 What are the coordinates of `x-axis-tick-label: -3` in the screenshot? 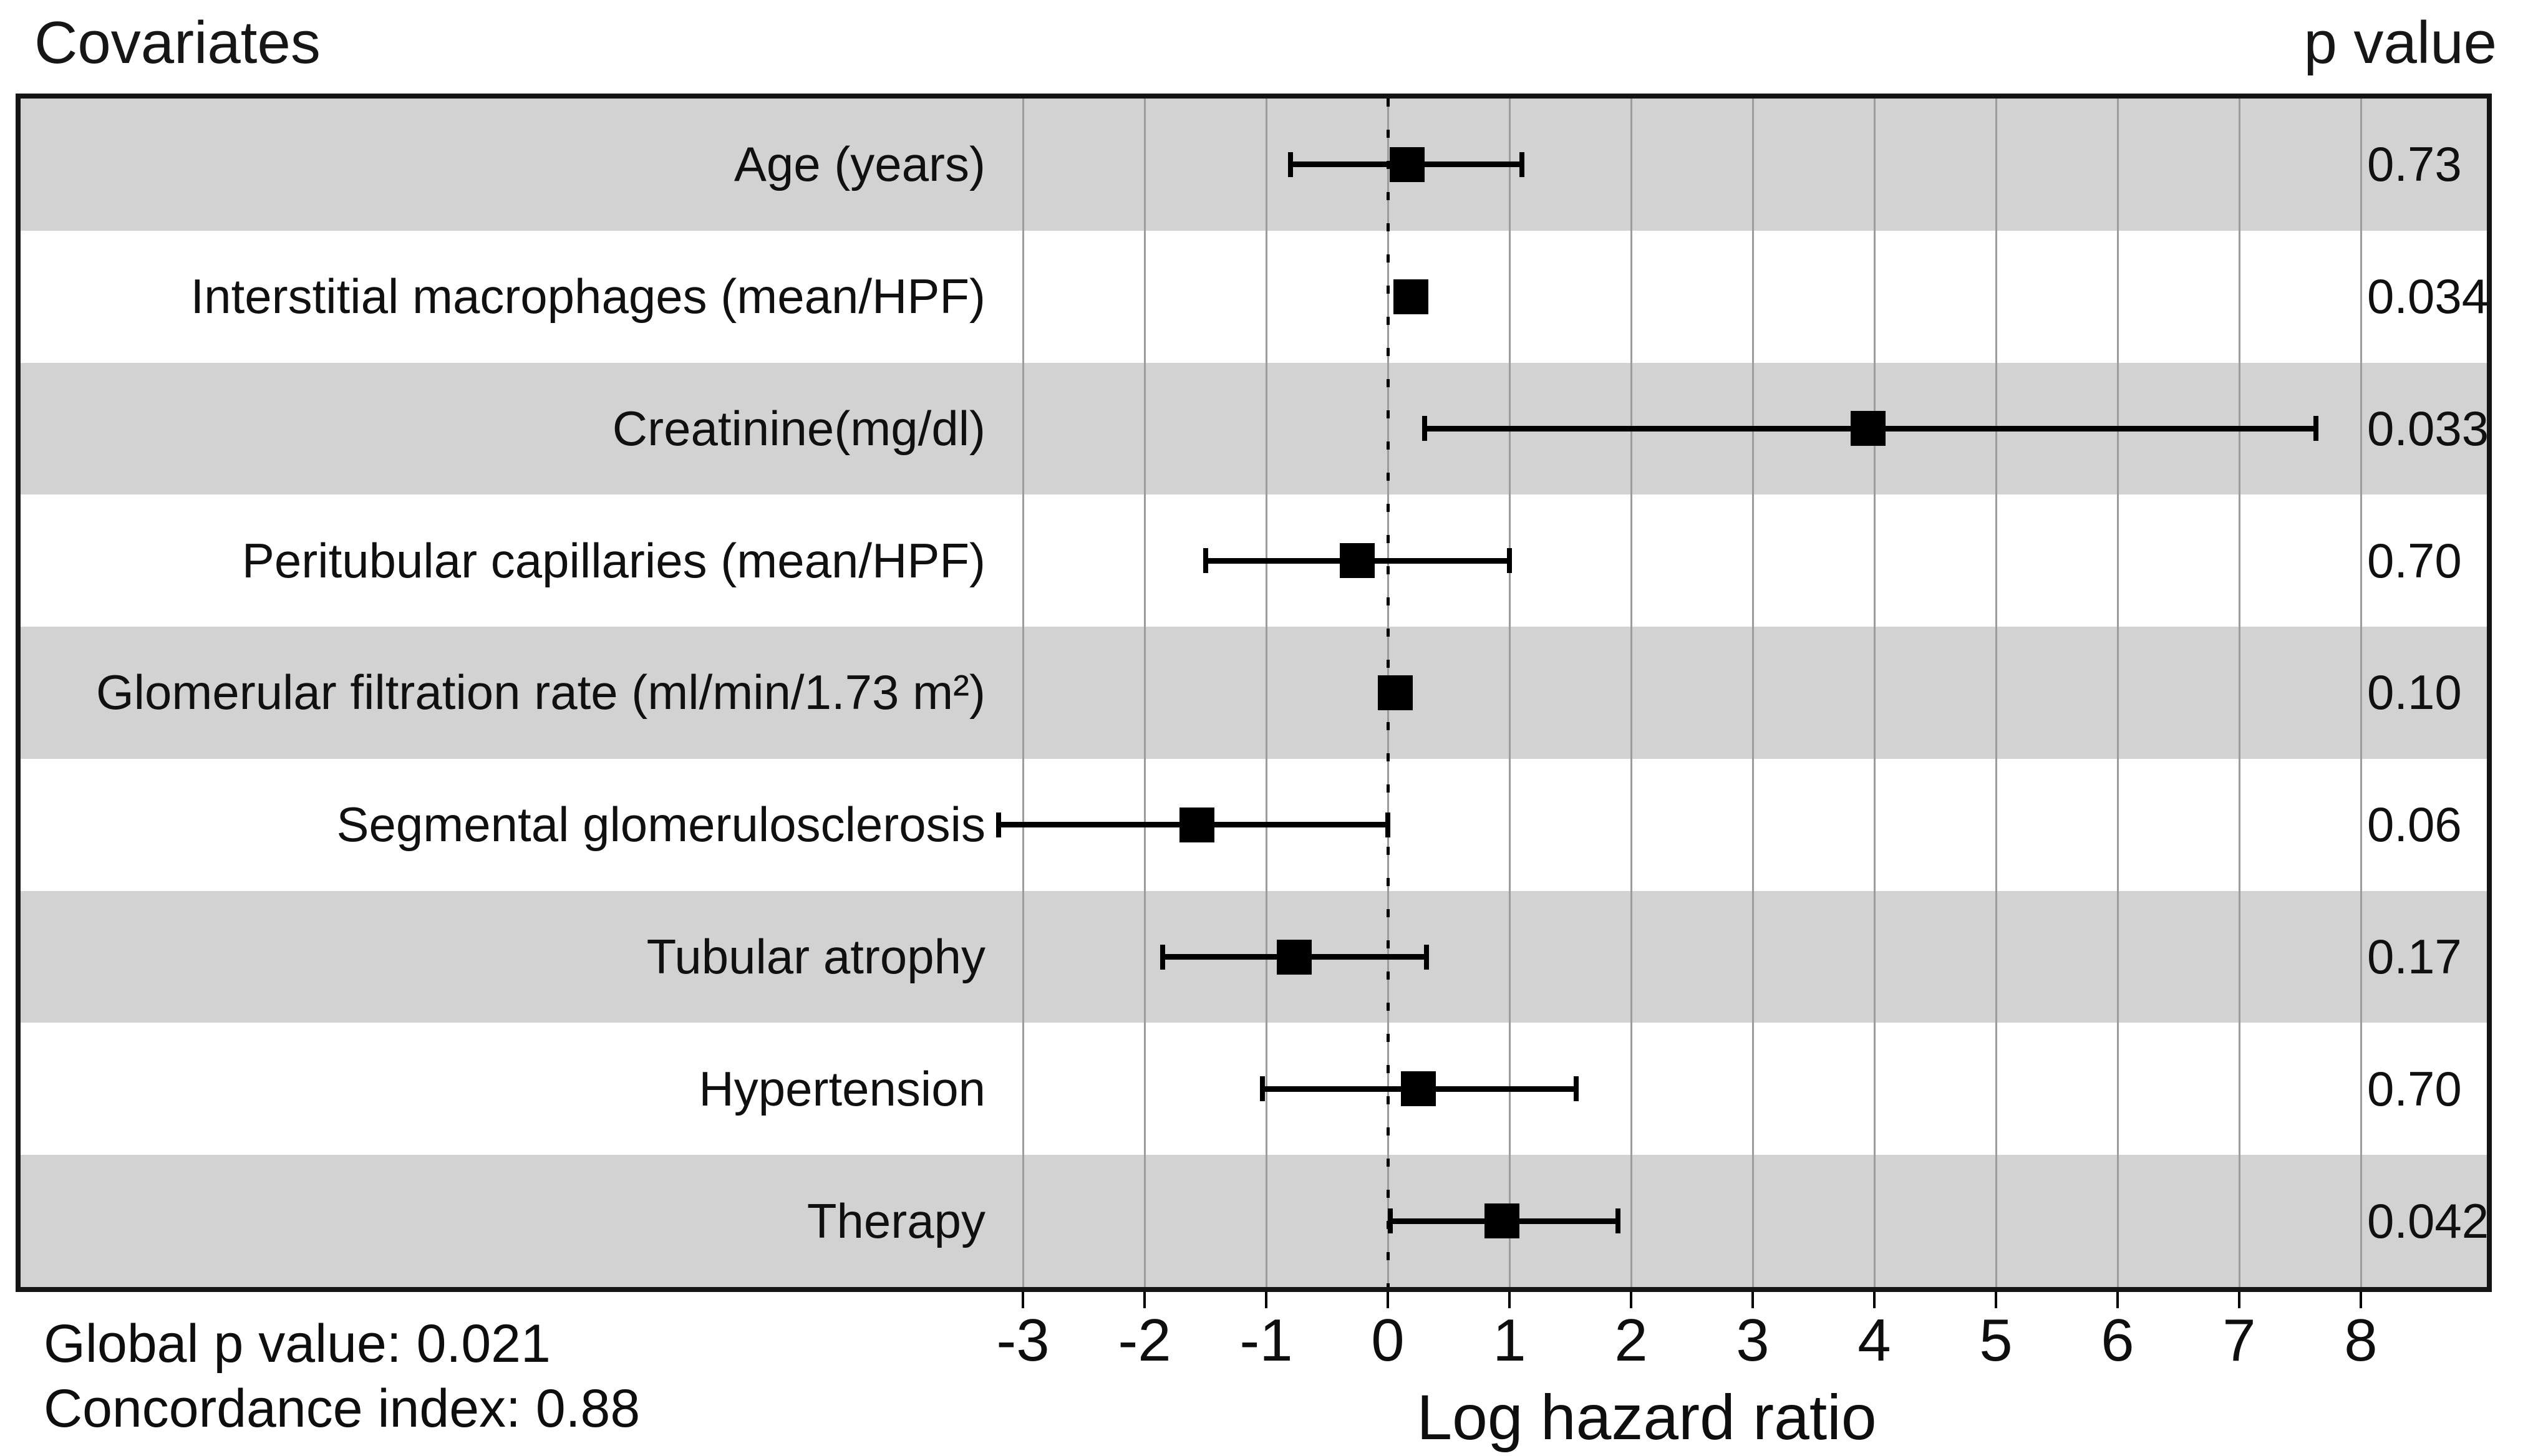 It's located at (1023, 1341).